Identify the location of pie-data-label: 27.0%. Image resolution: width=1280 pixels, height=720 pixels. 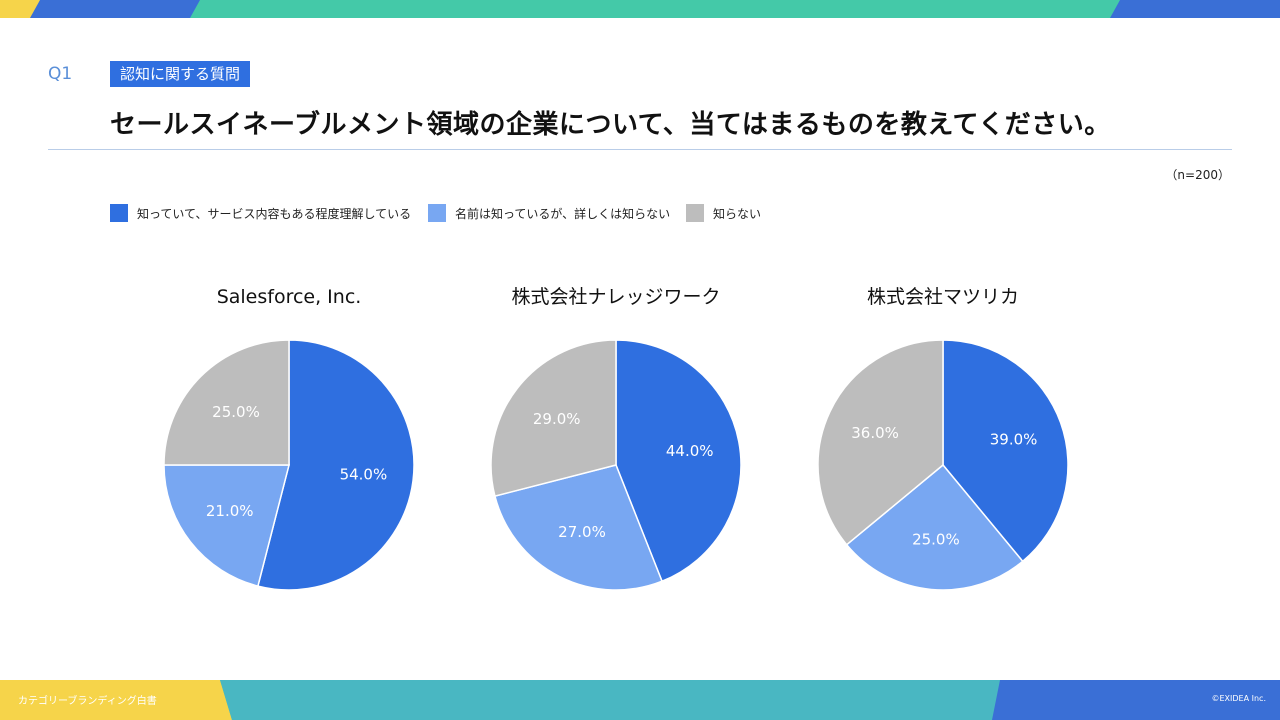
(582, 532).